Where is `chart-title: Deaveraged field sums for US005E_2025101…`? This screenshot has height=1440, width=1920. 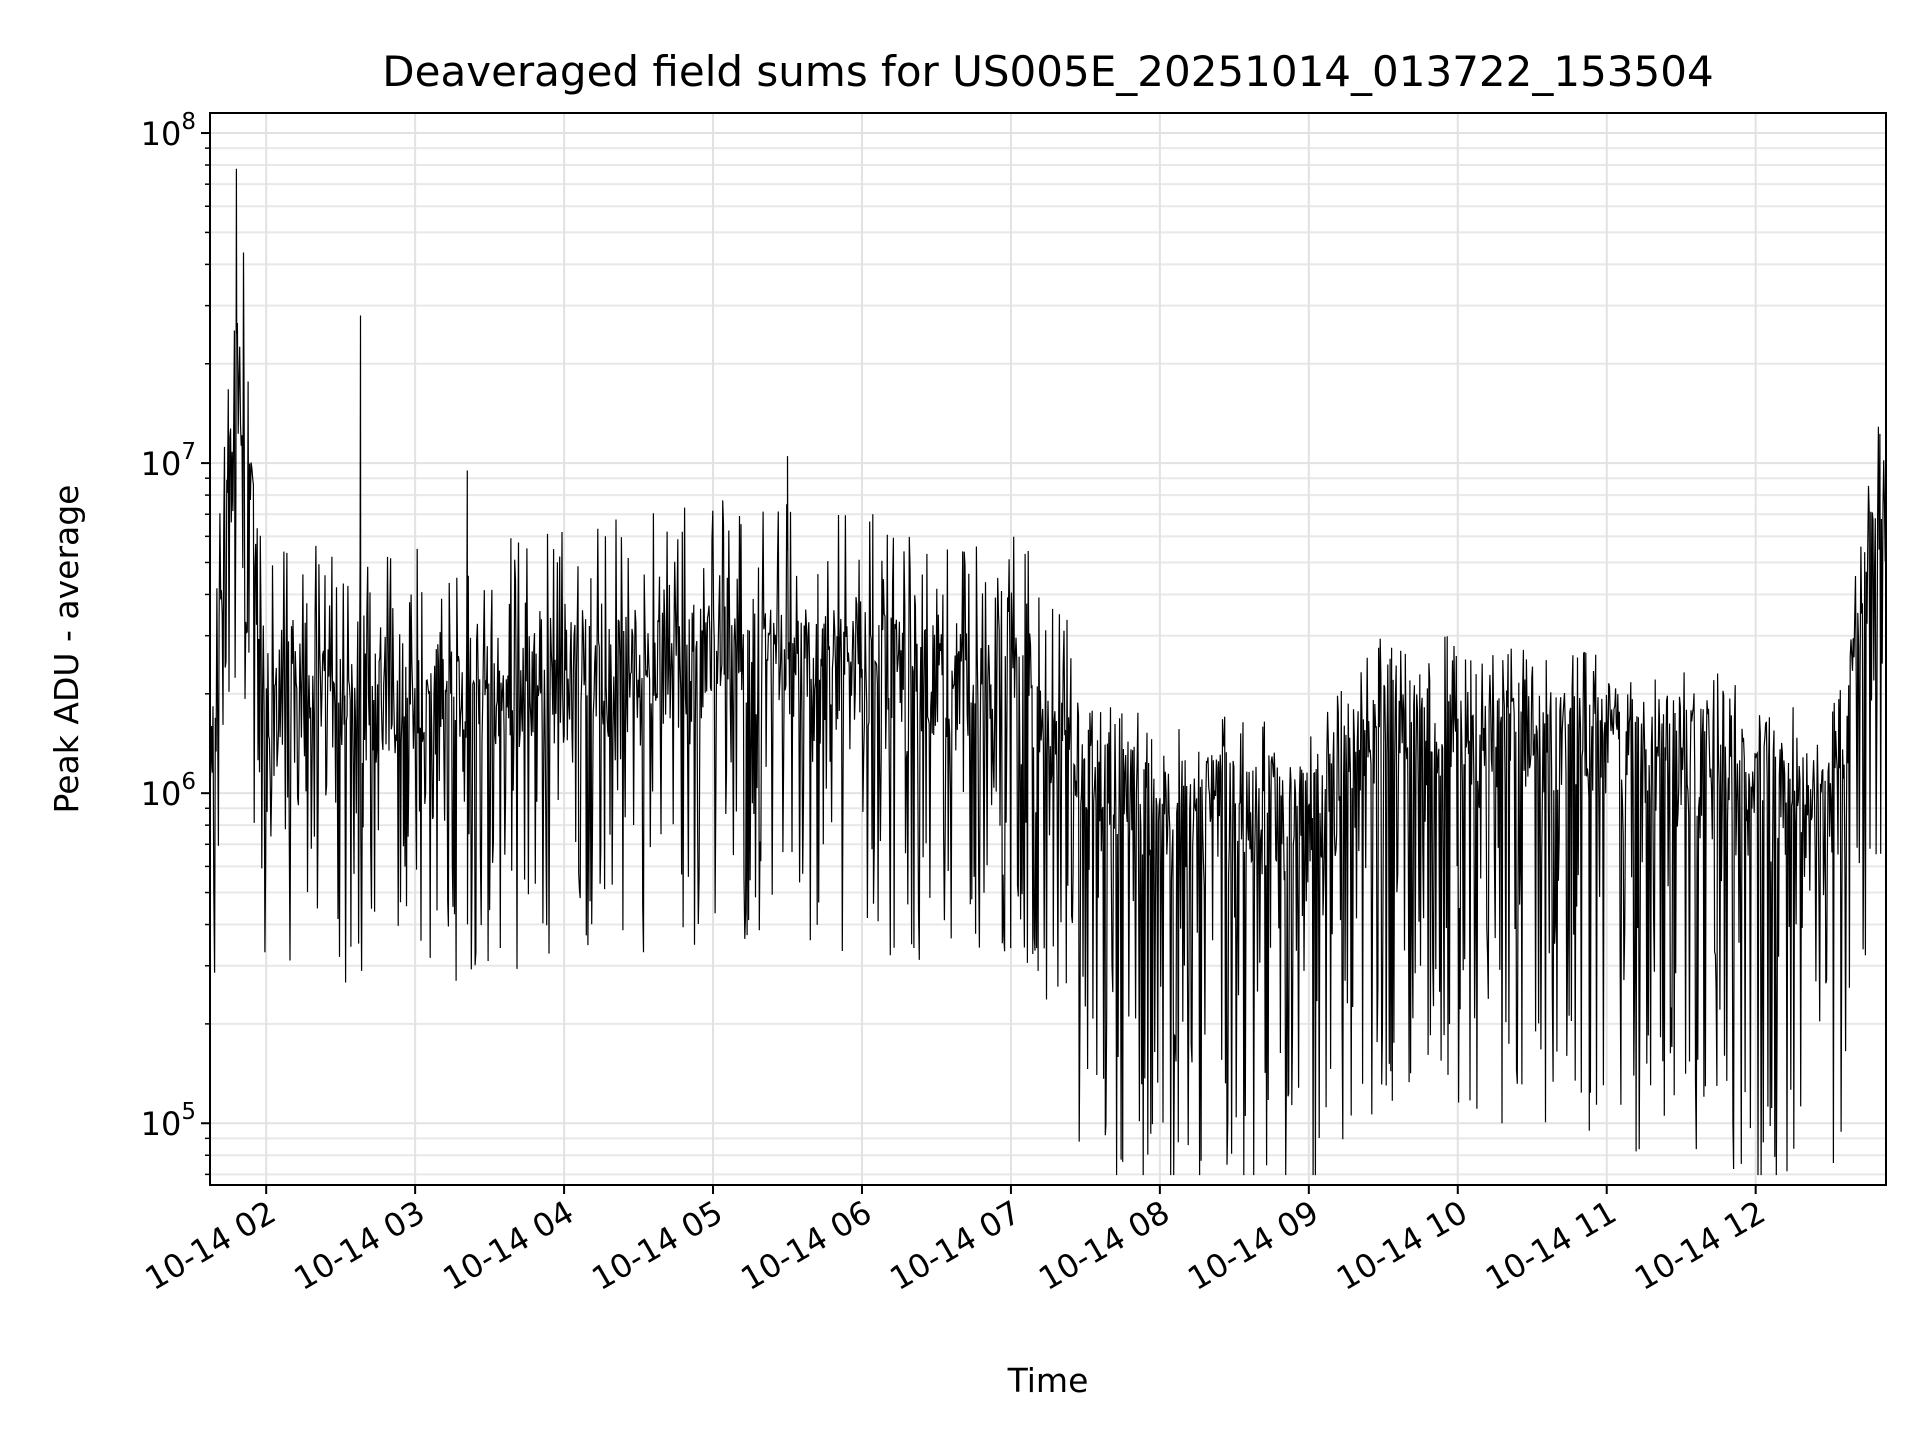
chart-title: Deaveraged field sums for US005E_2025101… is located at coordinates (1047, 71).